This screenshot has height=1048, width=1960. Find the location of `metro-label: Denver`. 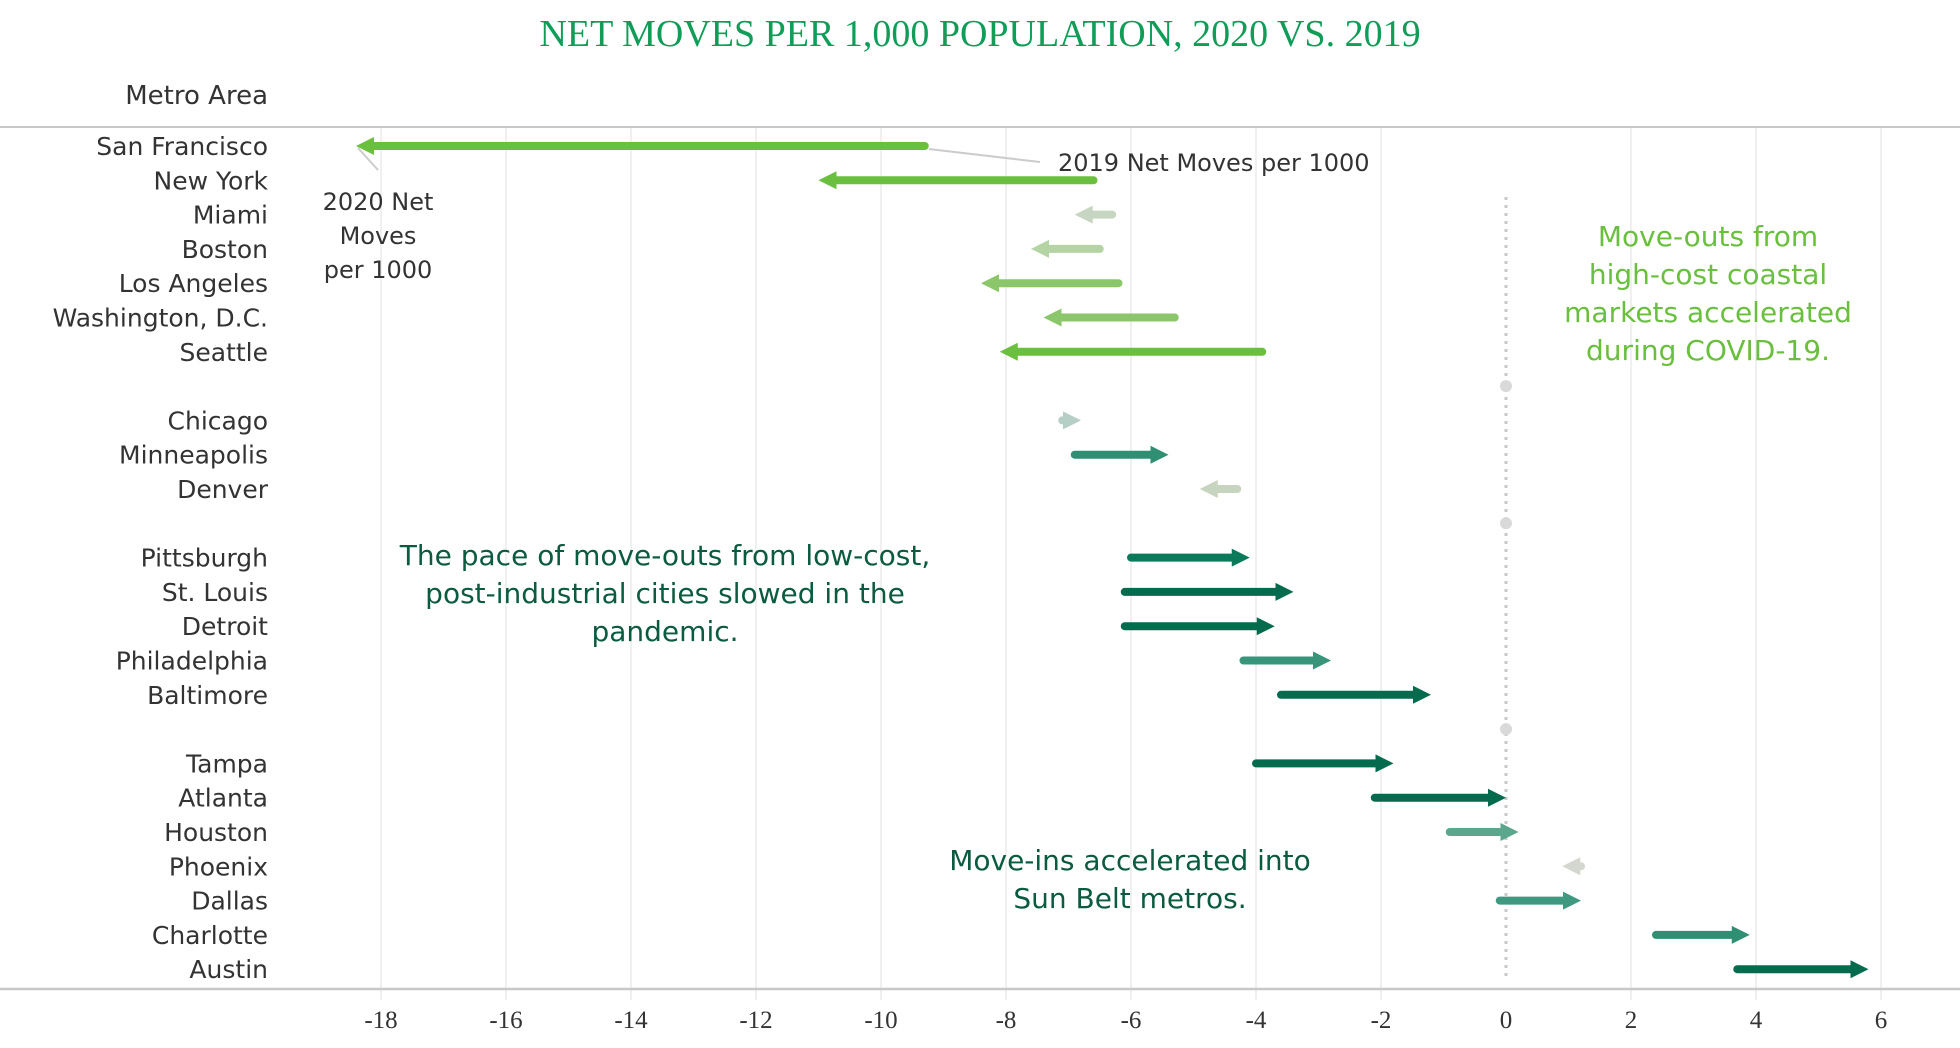

metro-label: Denver is located at coordinates (223, 489).